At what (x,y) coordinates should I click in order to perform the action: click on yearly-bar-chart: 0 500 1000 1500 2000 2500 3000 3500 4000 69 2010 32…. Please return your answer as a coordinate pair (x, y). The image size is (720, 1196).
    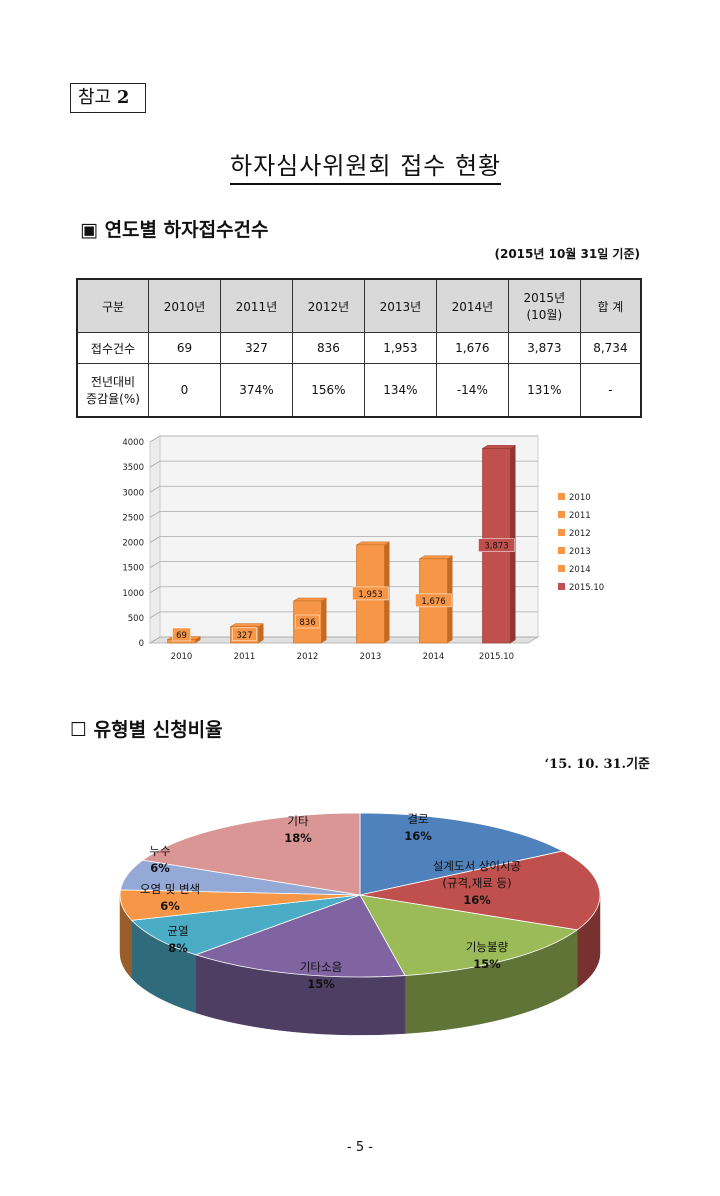
    Looking at the image, I should click on (363, 548).